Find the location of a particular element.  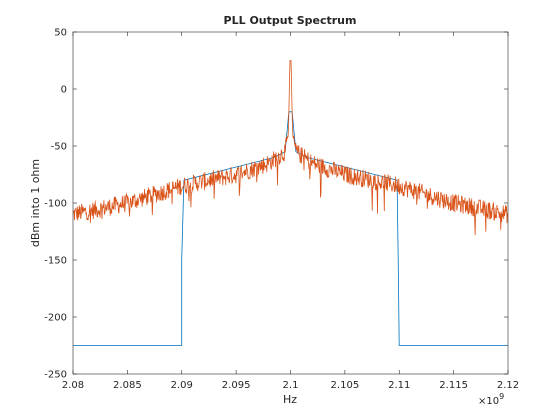

y-tick-label: -100 is located at coordinates (55, 204).